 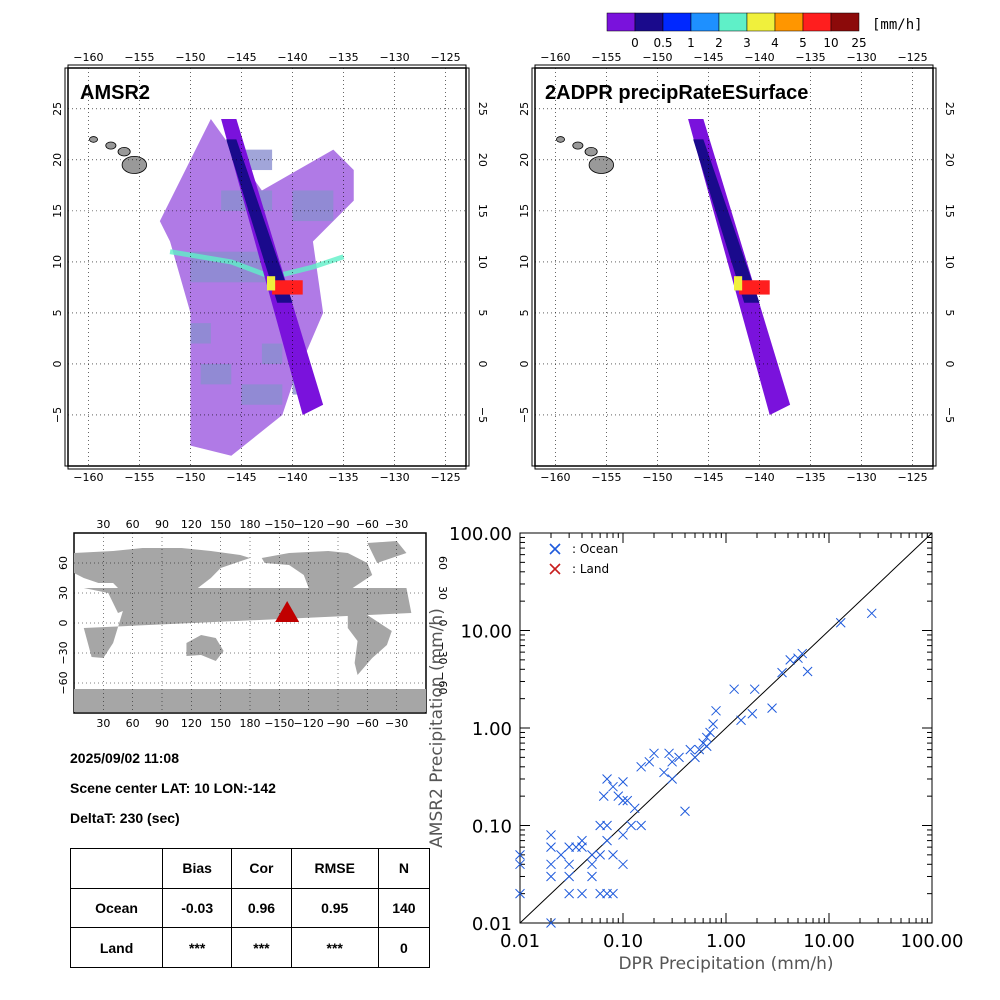 What do you see at coordinates (173, 788) in the screenshot?
I see `scene-center: Scene center LAT: 10 LON:-142` at bounding box center [173, 788].